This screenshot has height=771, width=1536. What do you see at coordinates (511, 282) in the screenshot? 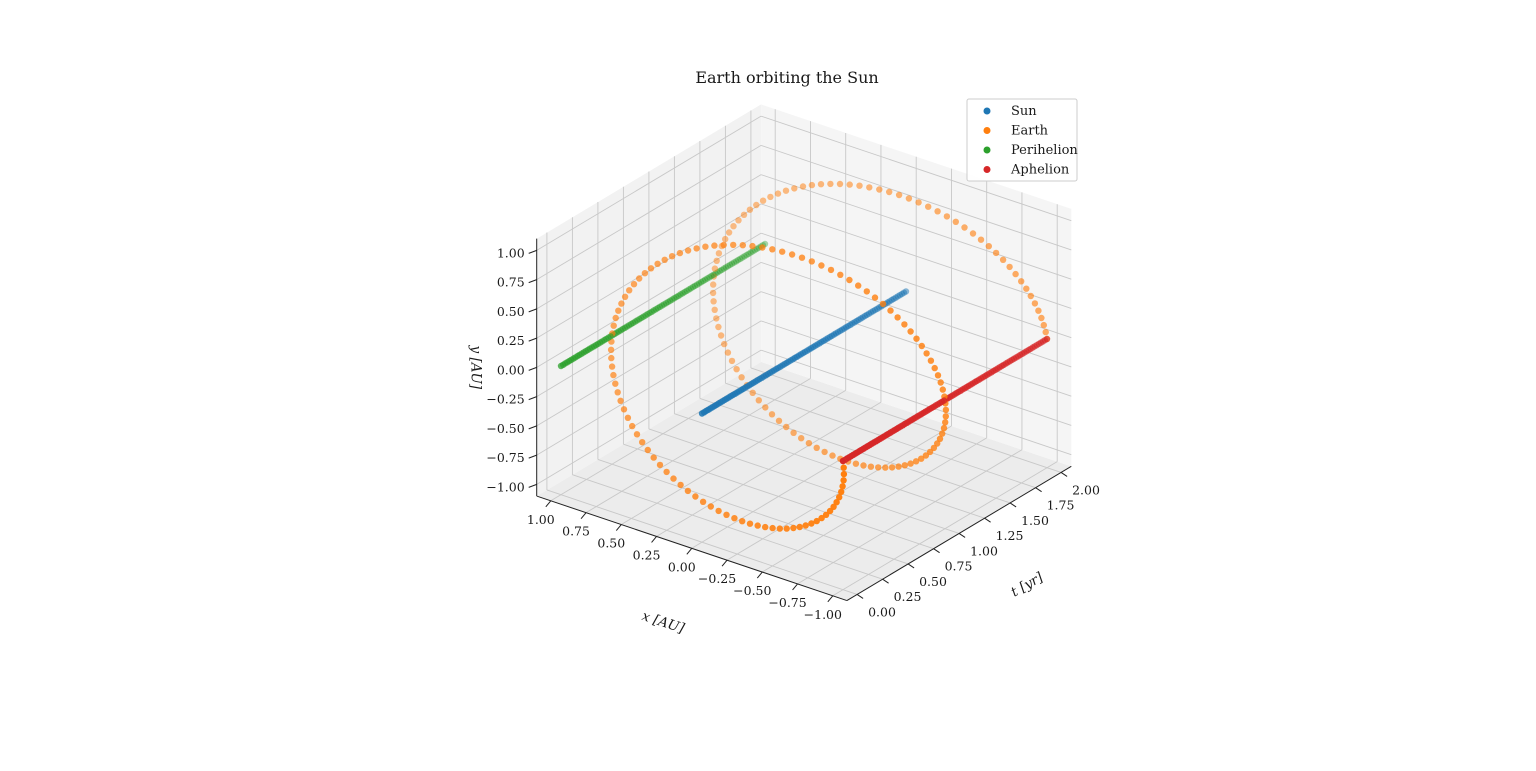
I see `y-tick-label: 0.75` at bounding box center [511, 282].